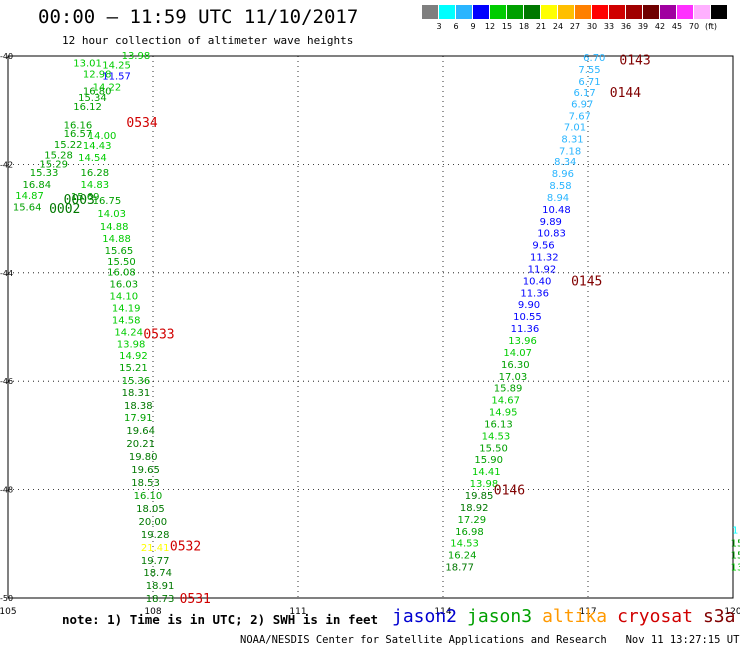 This screenshot has height=650, width=740. What do you see at coordinates (97, 74) in the screenshot?
I see `wave-height-value: 12.98` at bounding box center [97, 74].